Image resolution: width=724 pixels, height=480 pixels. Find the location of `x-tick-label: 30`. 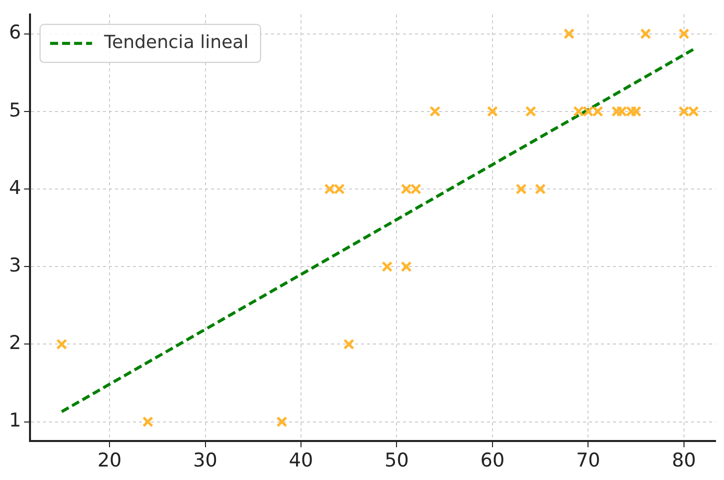

x-tick-label: 30 is located at coordinates (205, 461).